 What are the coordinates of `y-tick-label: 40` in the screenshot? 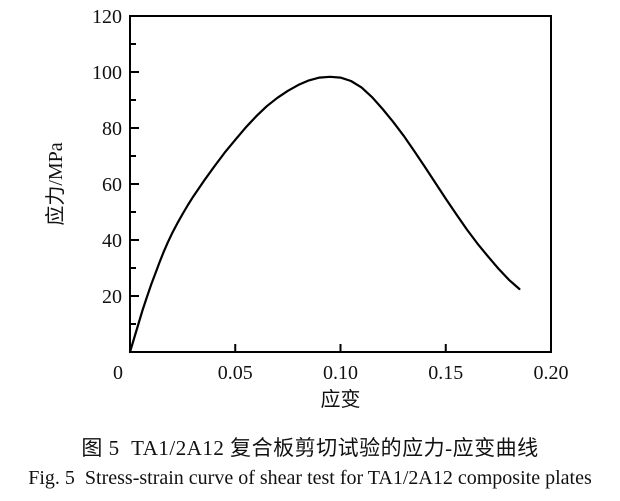 It's located at (112, 241).